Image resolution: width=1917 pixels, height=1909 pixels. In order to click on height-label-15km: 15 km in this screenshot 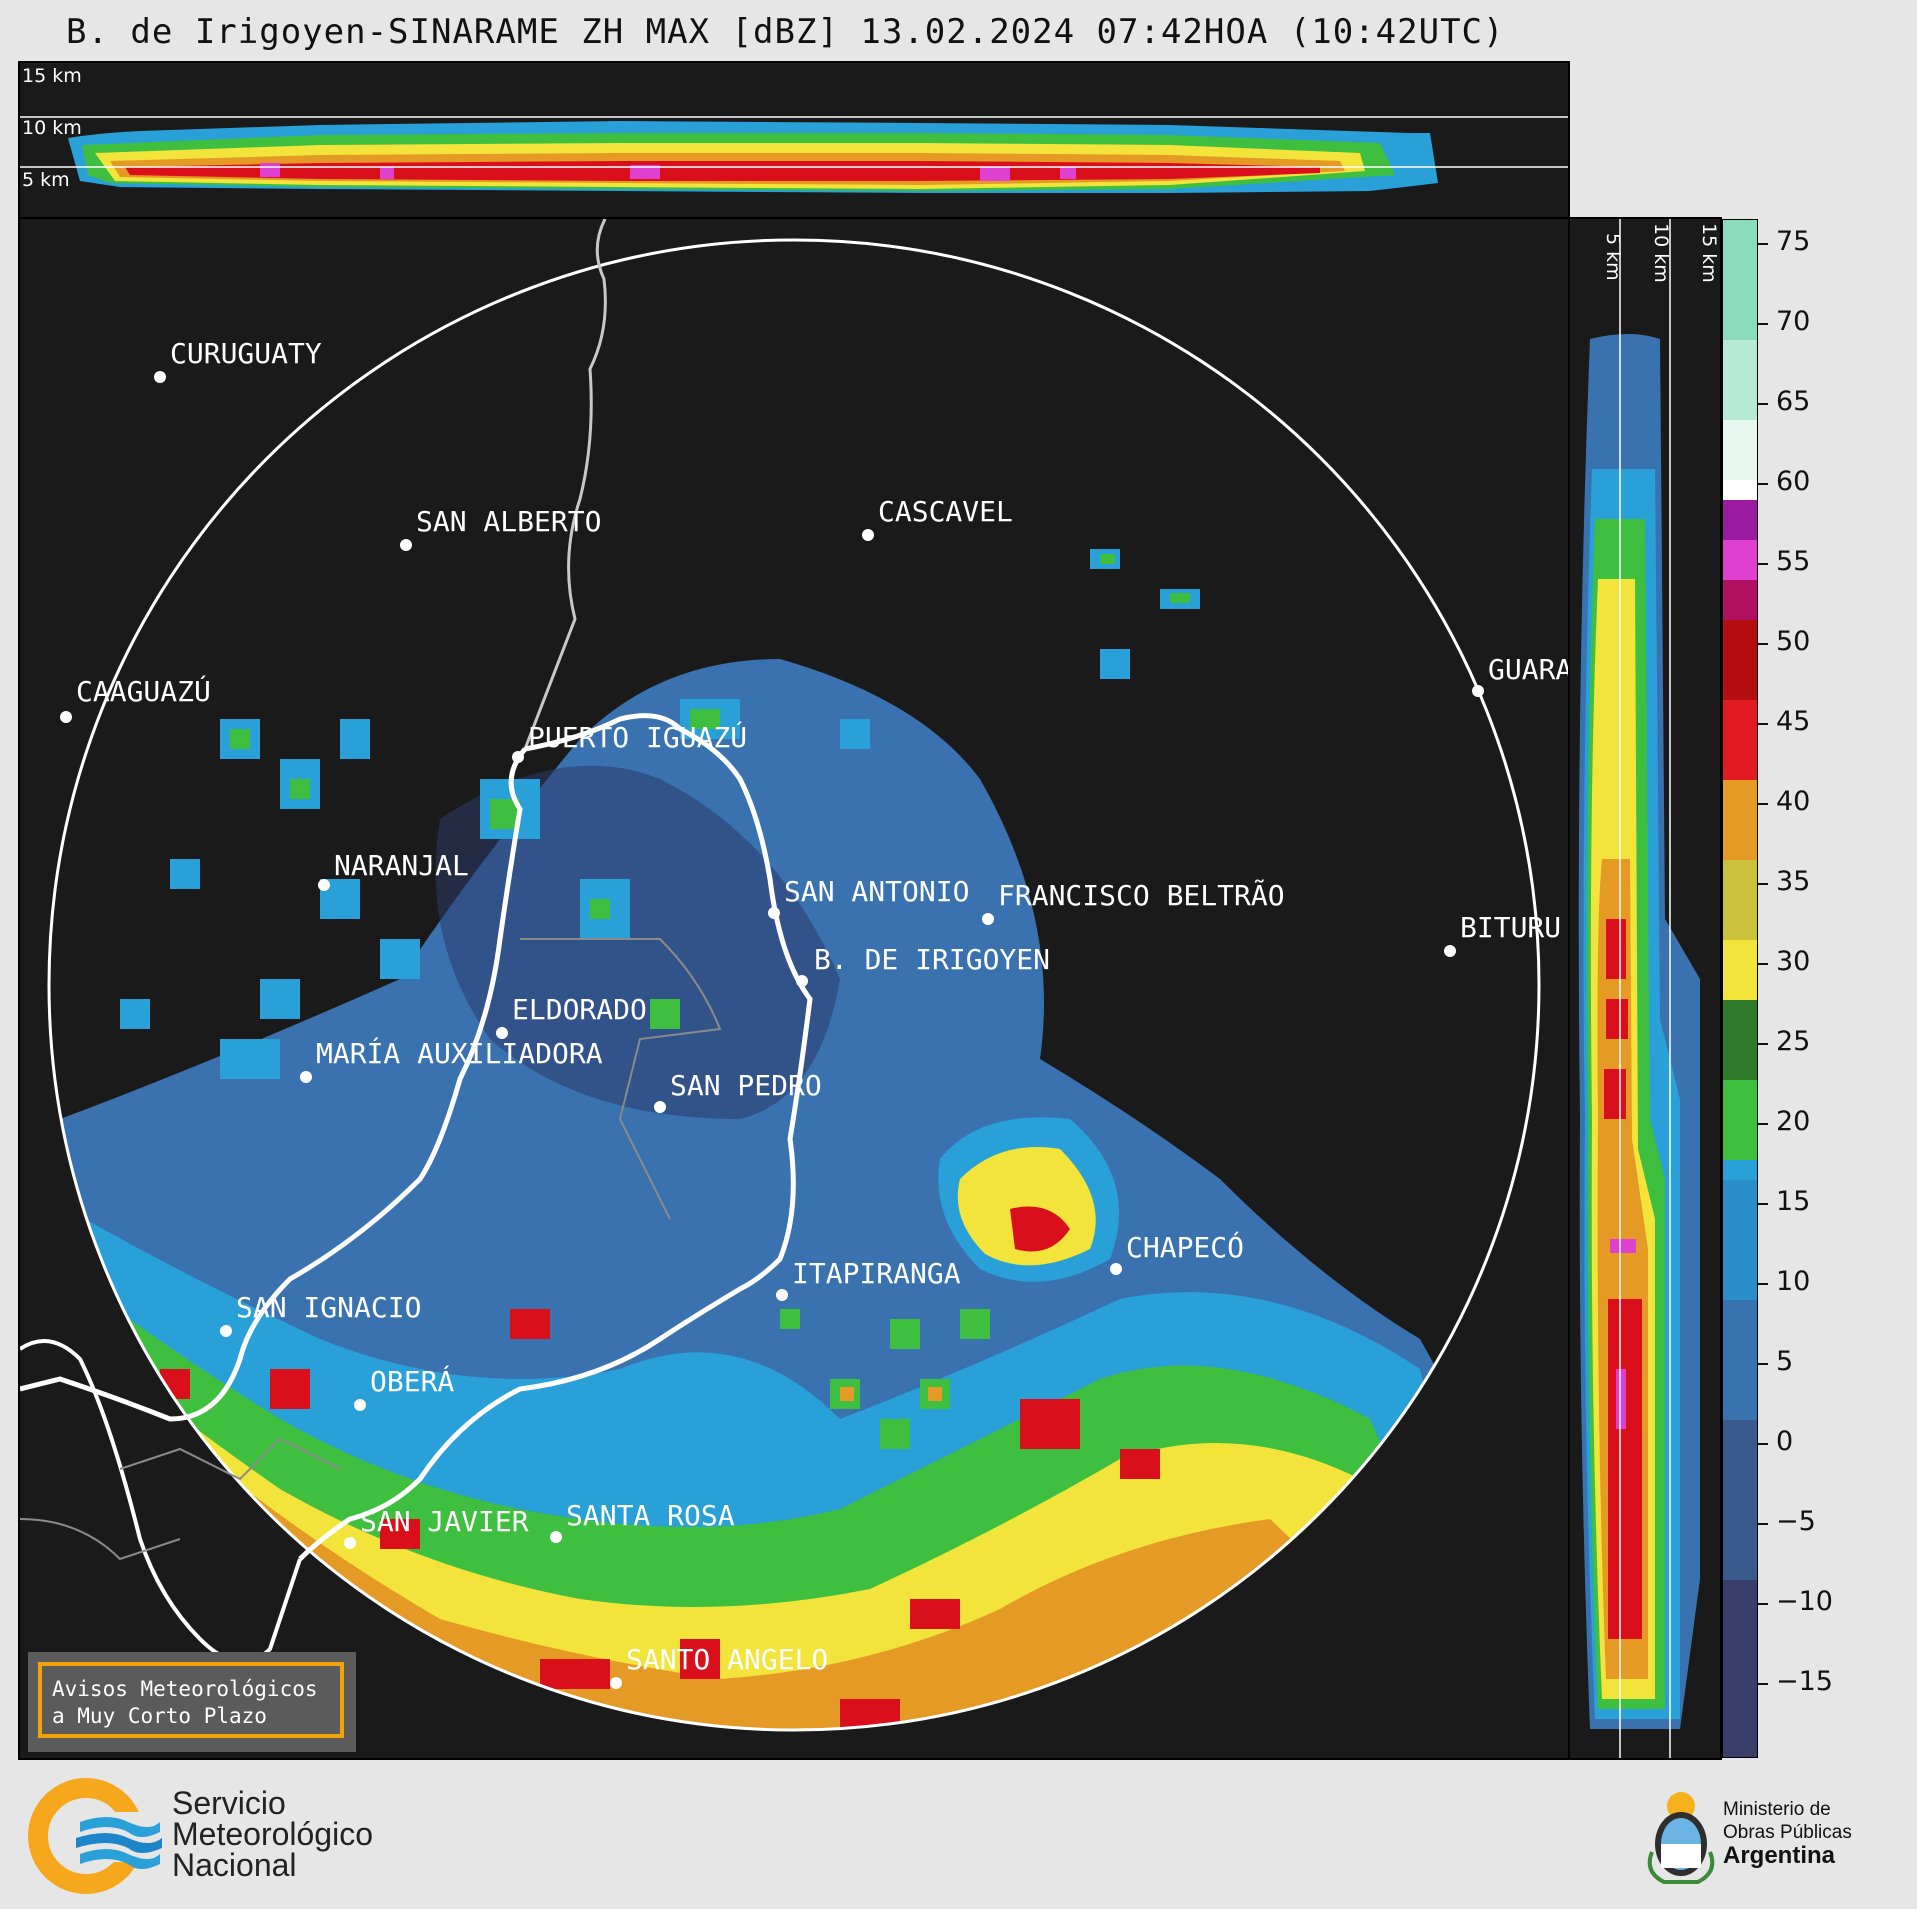, I will do `click(52, 76)`.